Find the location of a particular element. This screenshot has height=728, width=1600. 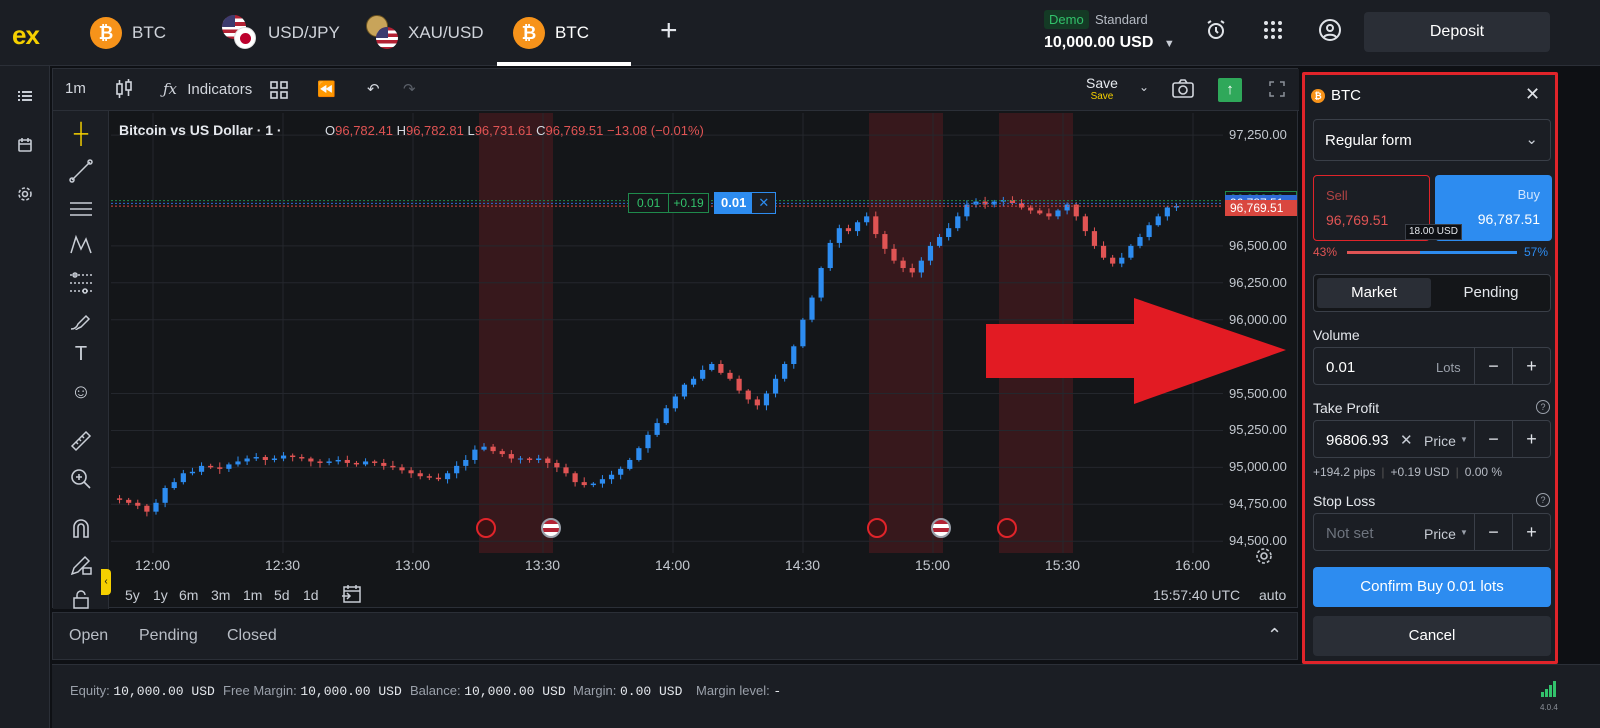

text-tool-icon: T is located at coordinates (81, 354).